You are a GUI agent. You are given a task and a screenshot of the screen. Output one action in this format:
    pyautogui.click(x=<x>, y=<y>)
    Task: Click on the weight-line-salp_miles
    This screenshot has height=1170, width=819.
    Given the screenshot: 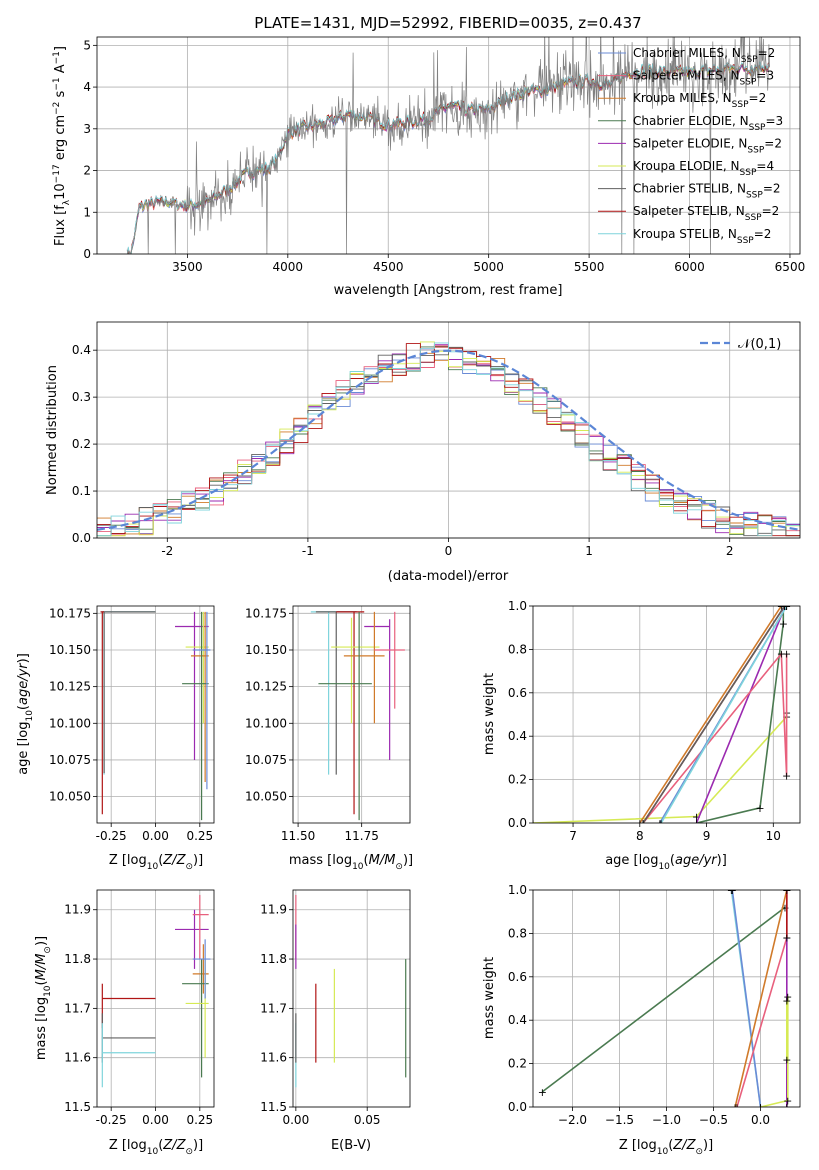 What is the action you would take?
    pyautogui.click(x=762, y=1022)
    